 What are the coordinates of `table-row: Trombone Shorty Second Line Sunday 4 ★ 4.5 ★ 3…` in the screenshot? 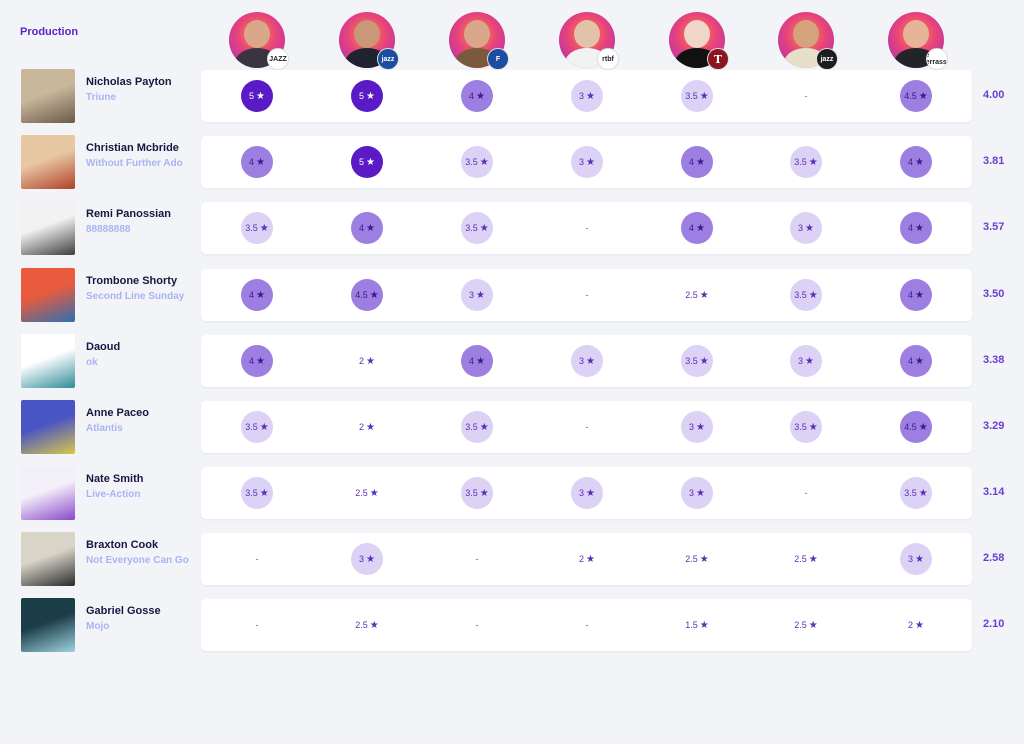 It's located at (512, 296).